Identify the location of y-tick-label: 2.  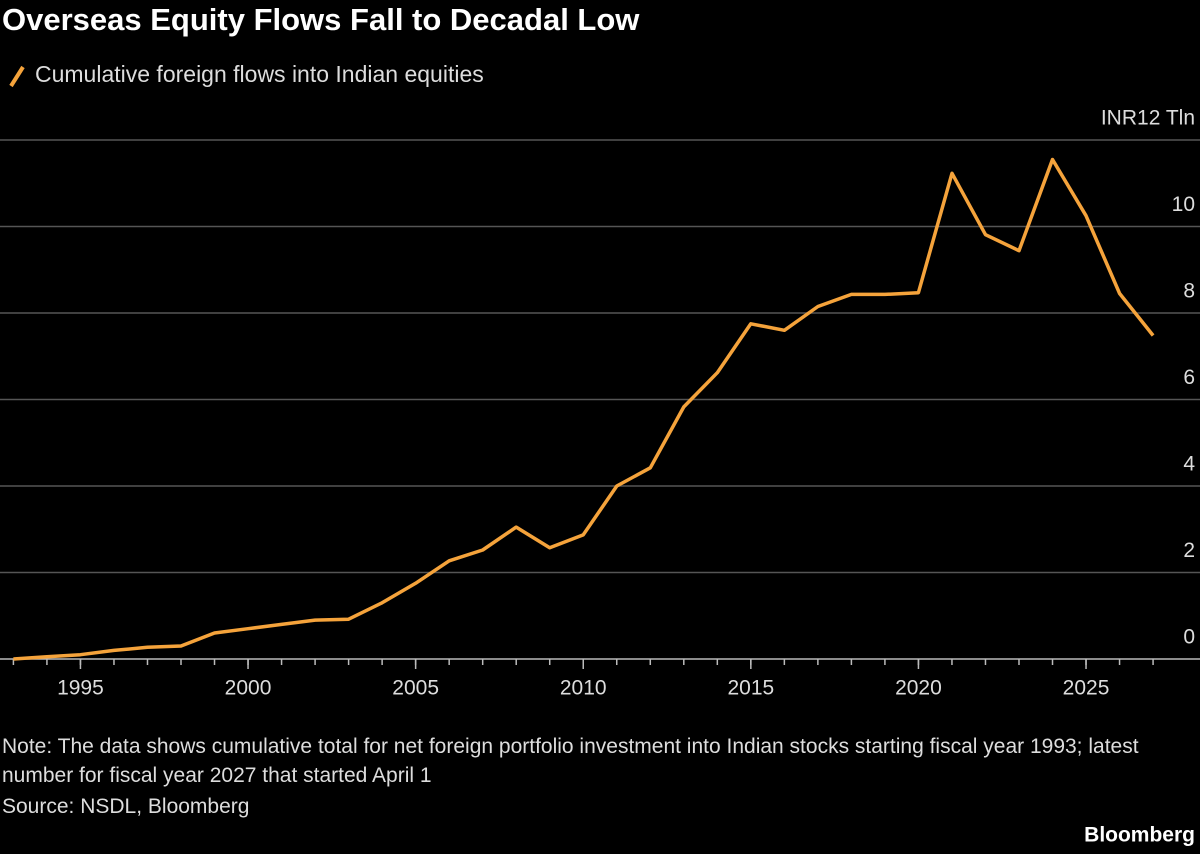
(1189, 550).